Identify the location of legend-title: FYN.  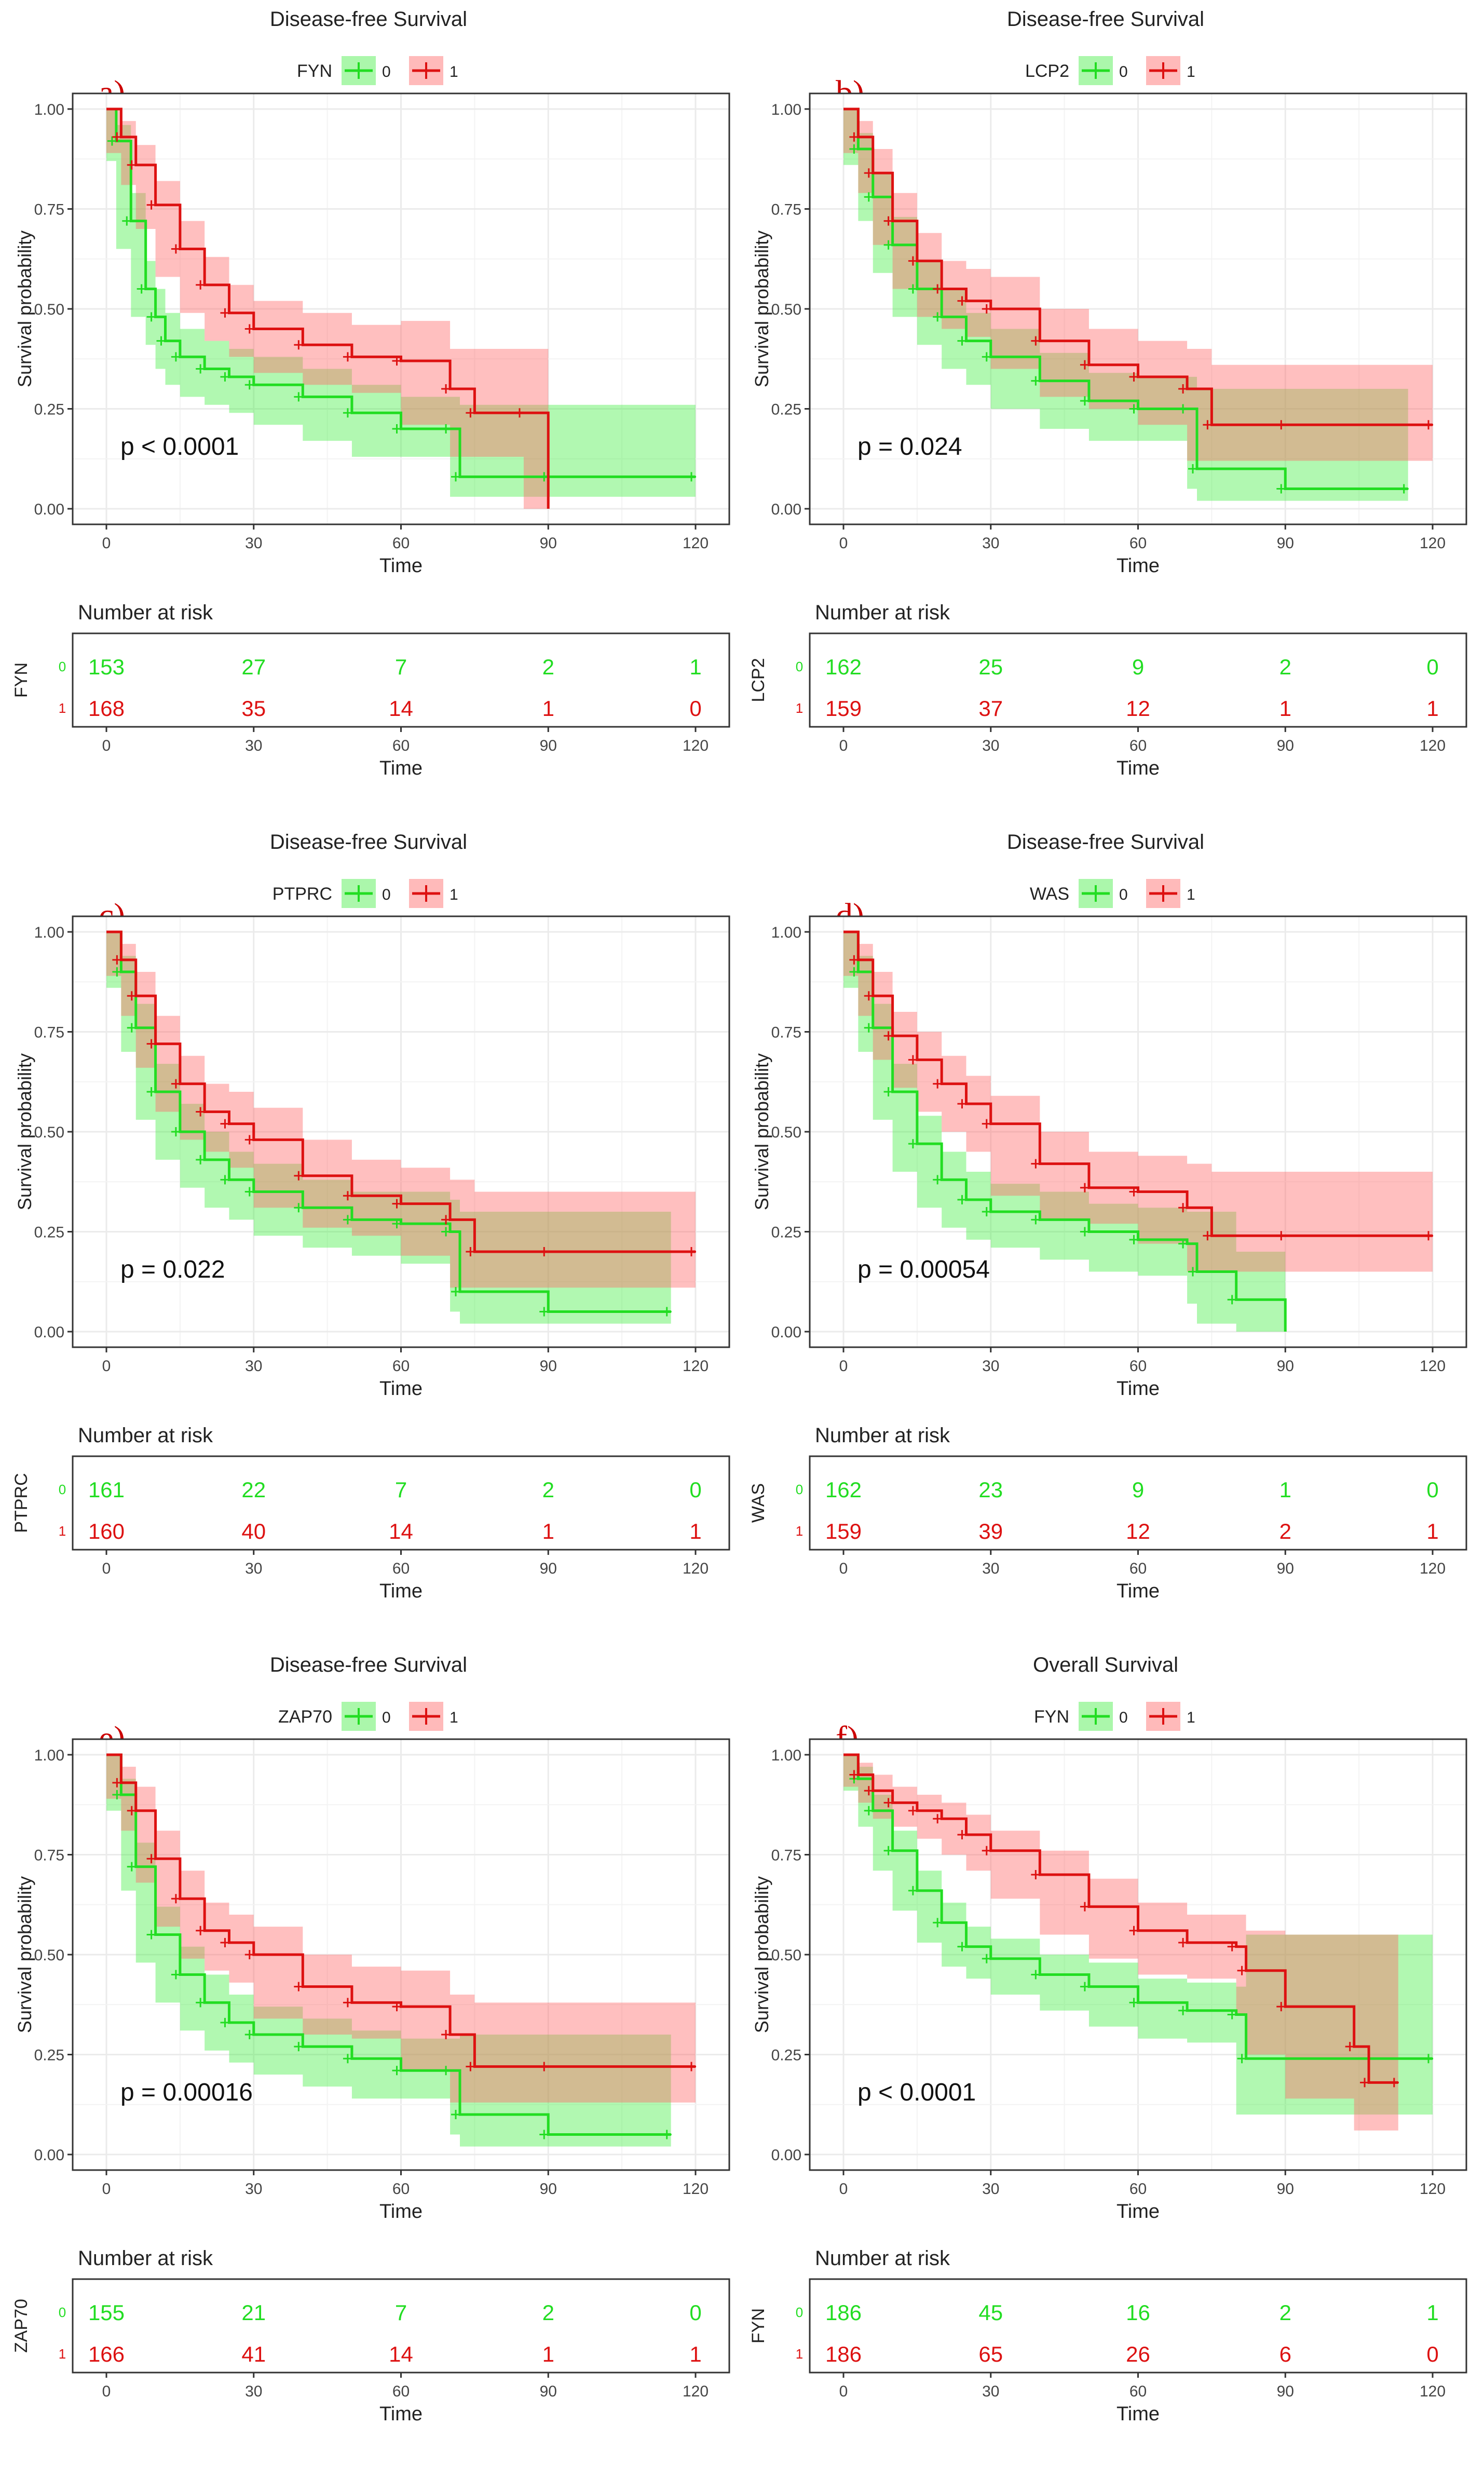
(1051, 1717).